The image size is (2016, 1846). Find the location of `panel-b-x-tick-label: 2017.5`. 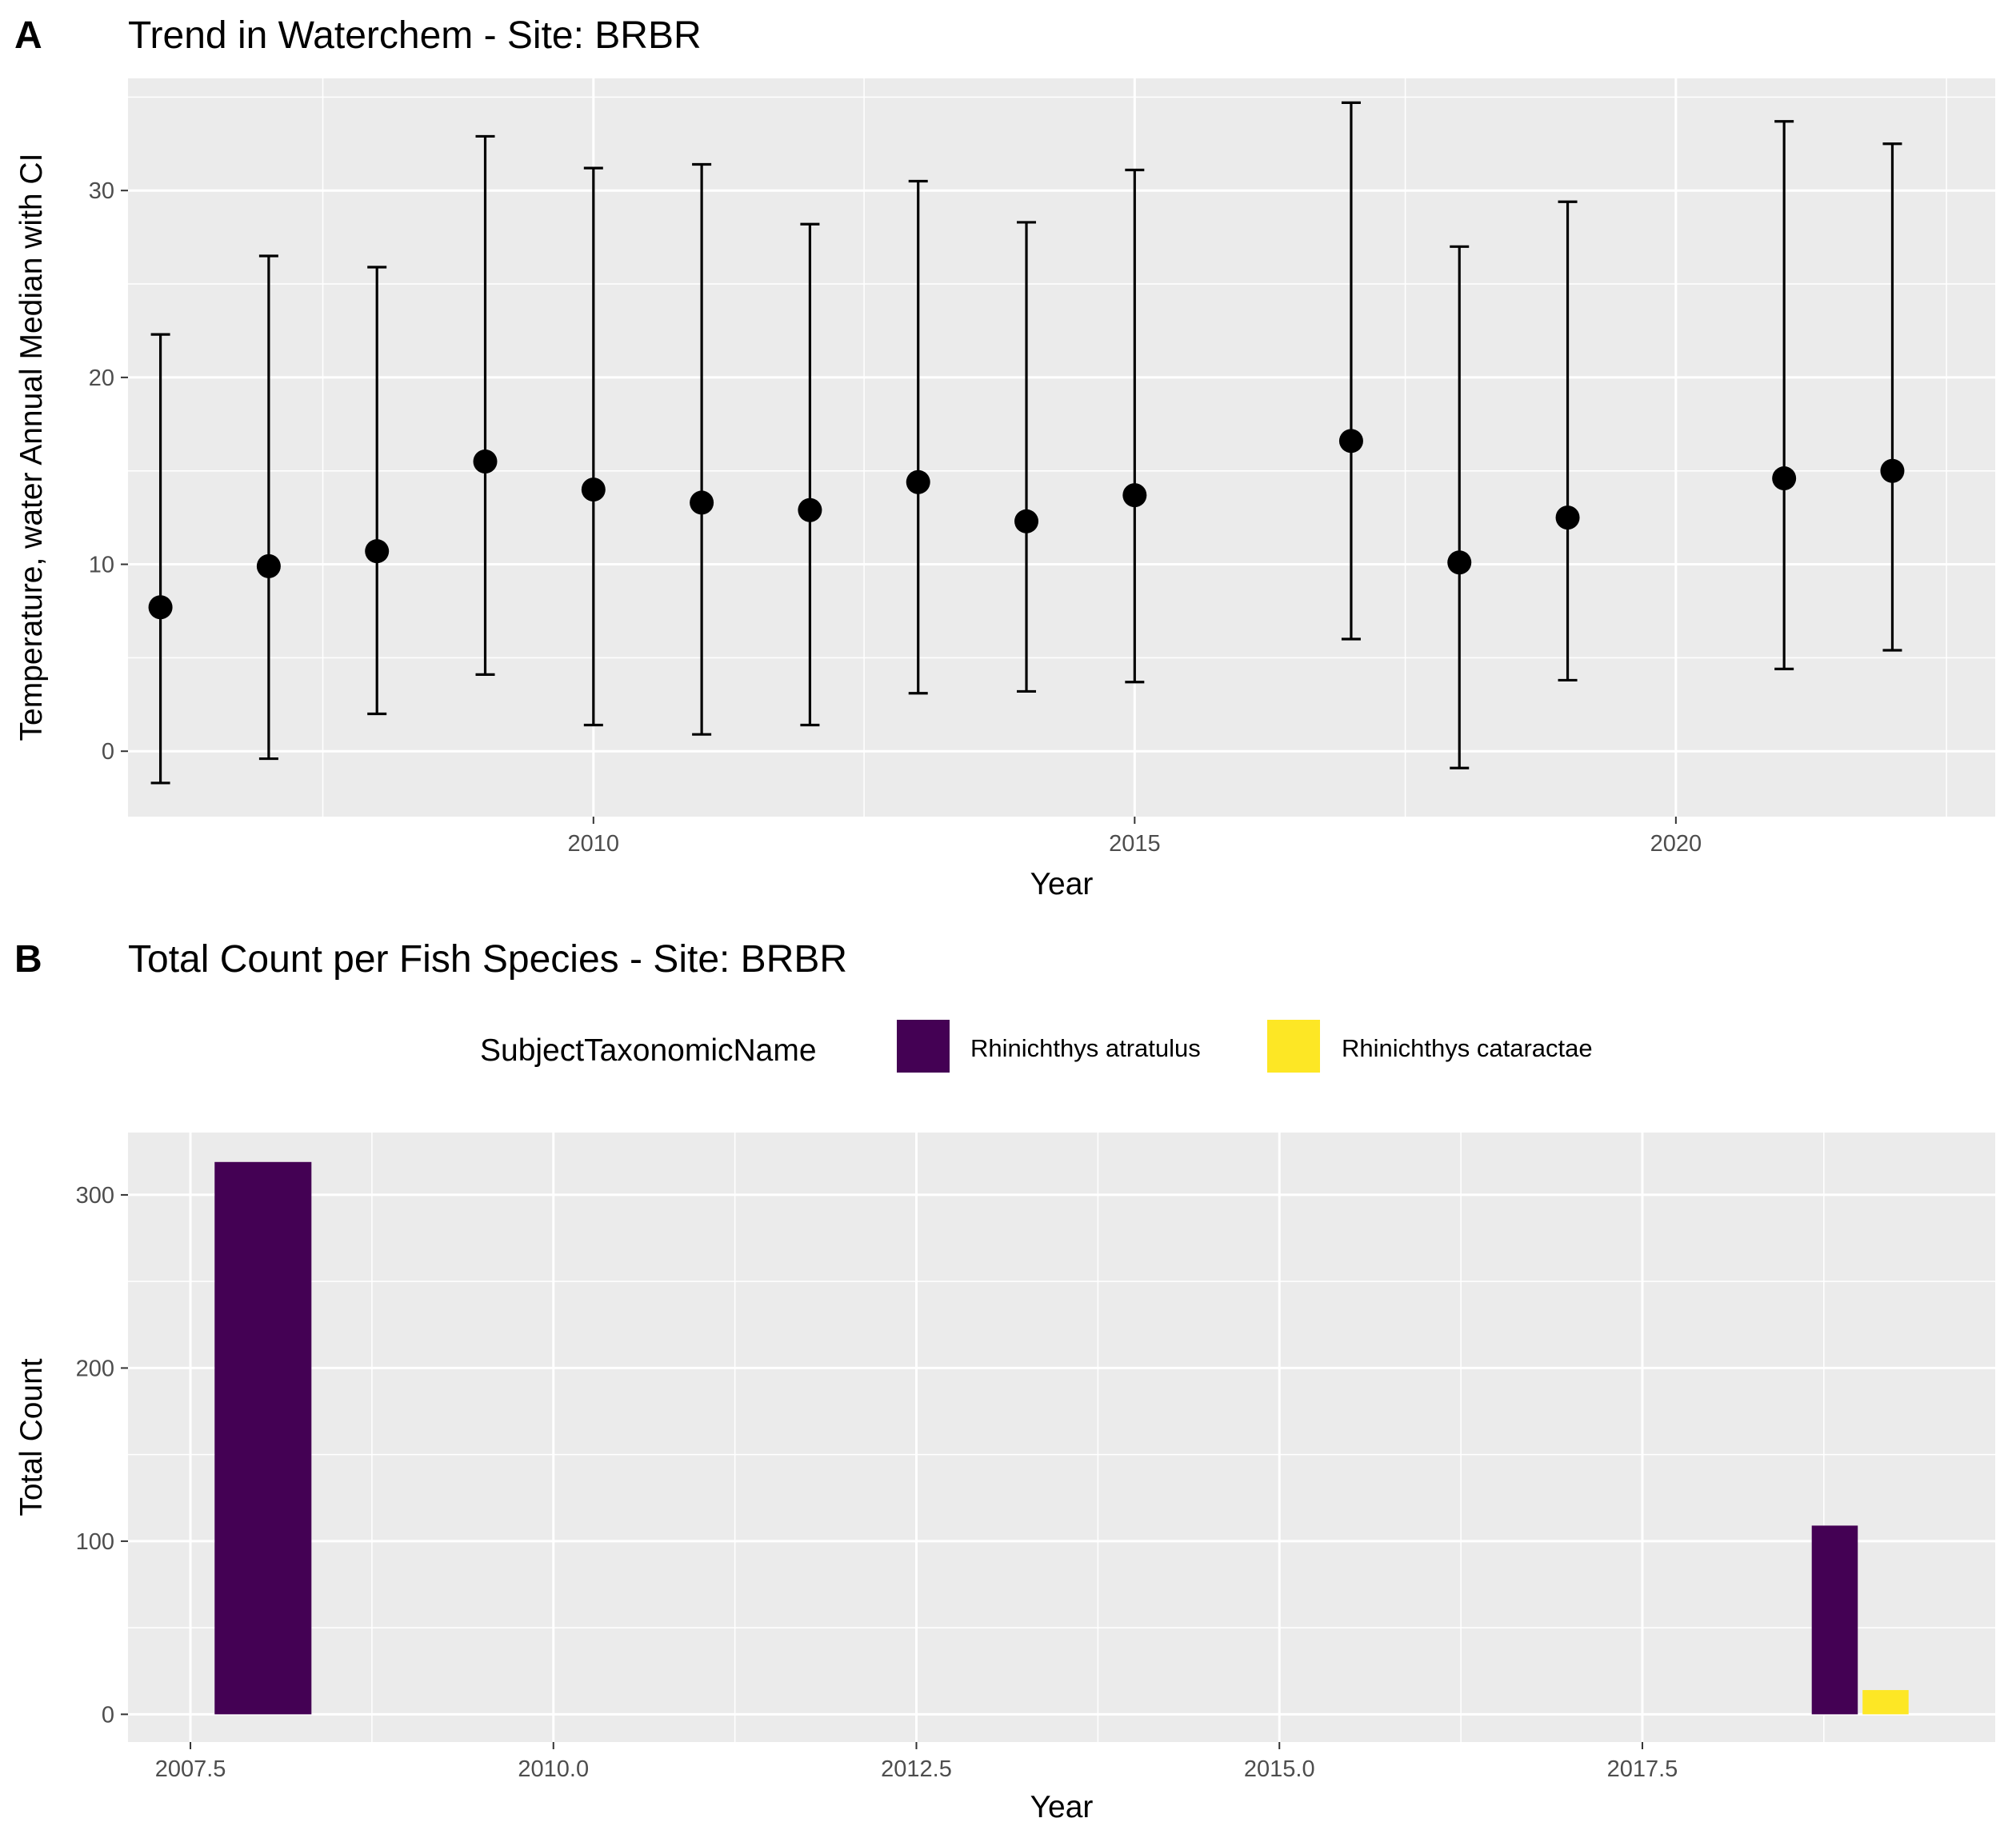

panel-b-x-tick-label: 2017.5 is located at coordinates (1642, 1769).